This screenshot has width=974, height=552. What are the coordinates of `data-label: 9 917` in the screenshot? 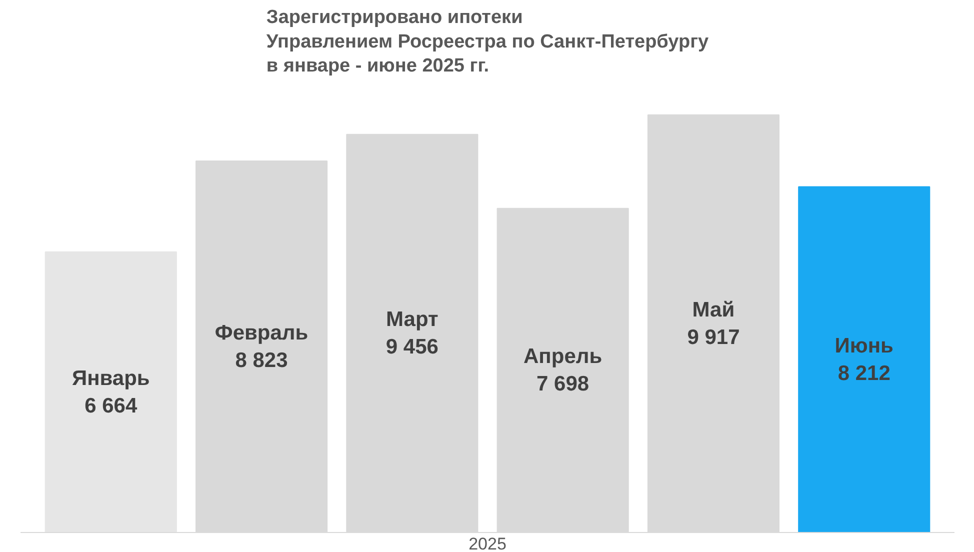 It's located at (713, 338).